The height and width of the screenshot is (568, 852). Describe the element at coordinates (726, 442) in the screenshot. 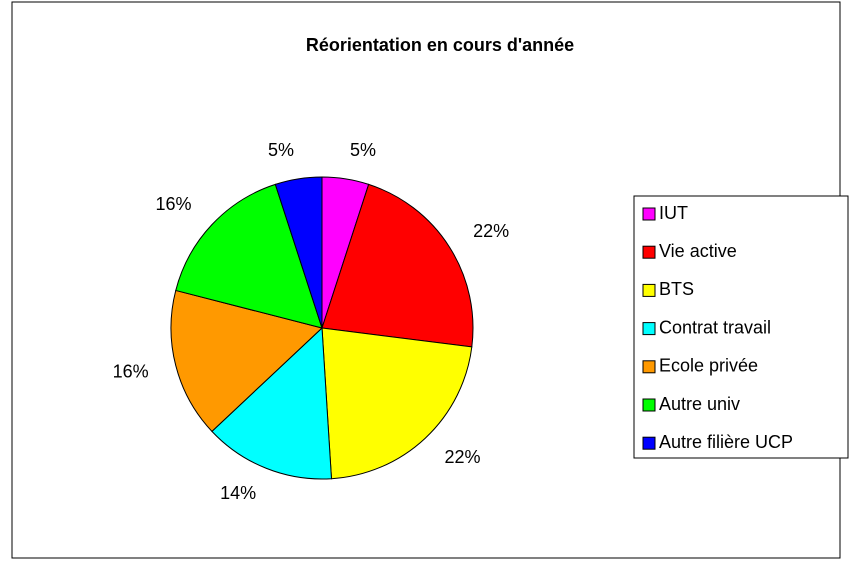

I see `legend-label: Autre filière UCP` at that location.